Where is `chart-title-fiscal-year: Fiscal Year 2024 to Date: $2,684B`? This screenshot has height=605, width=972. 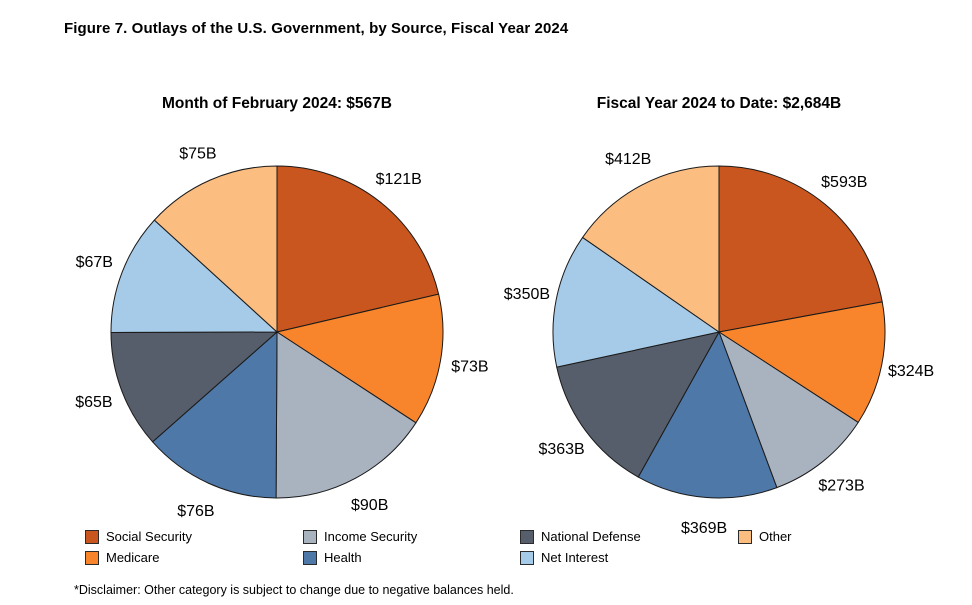 chart-title-fiscal-year: Fiscal Year 2024 to Date: $2,684B is located at coordinates (719, 103).